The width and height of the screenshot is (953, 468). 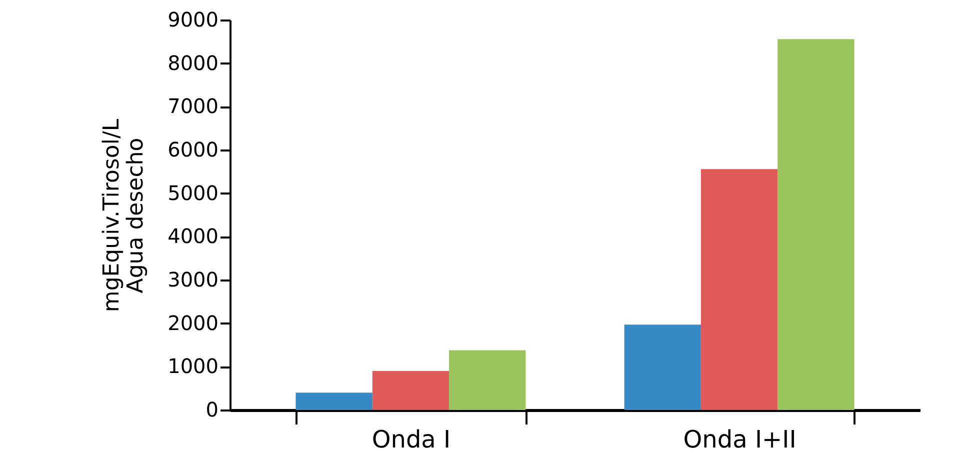 I want to click on y-tick-label: 4000, so click(x=193, y=236).